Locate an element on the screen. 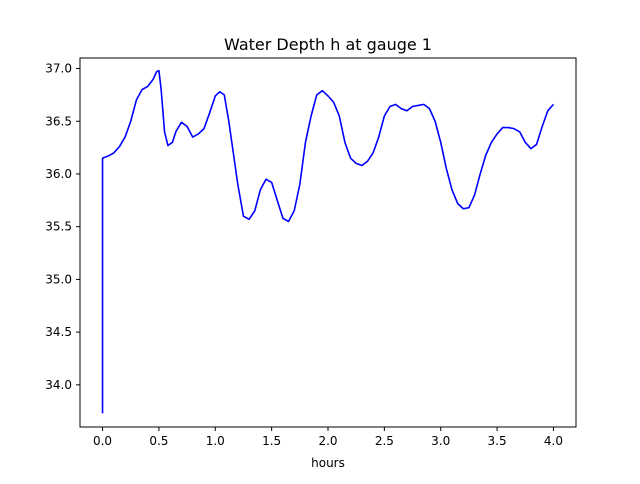 This screenshot has height=484, width=640. x-tick-label: 3.0 is located at coordinates (440, 441).